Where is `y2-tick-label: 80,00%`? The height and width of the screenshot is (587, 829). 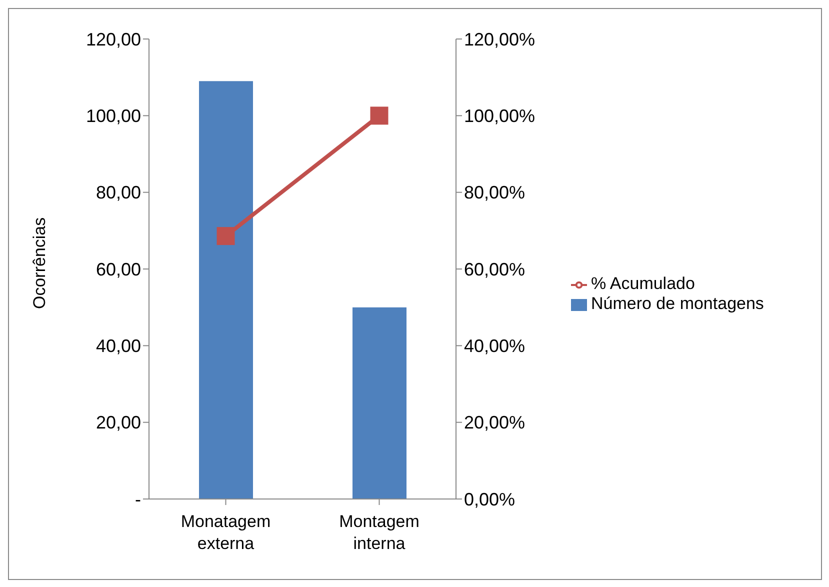 y2-tick-label: 80,00% is located at coordinates (495, 192).